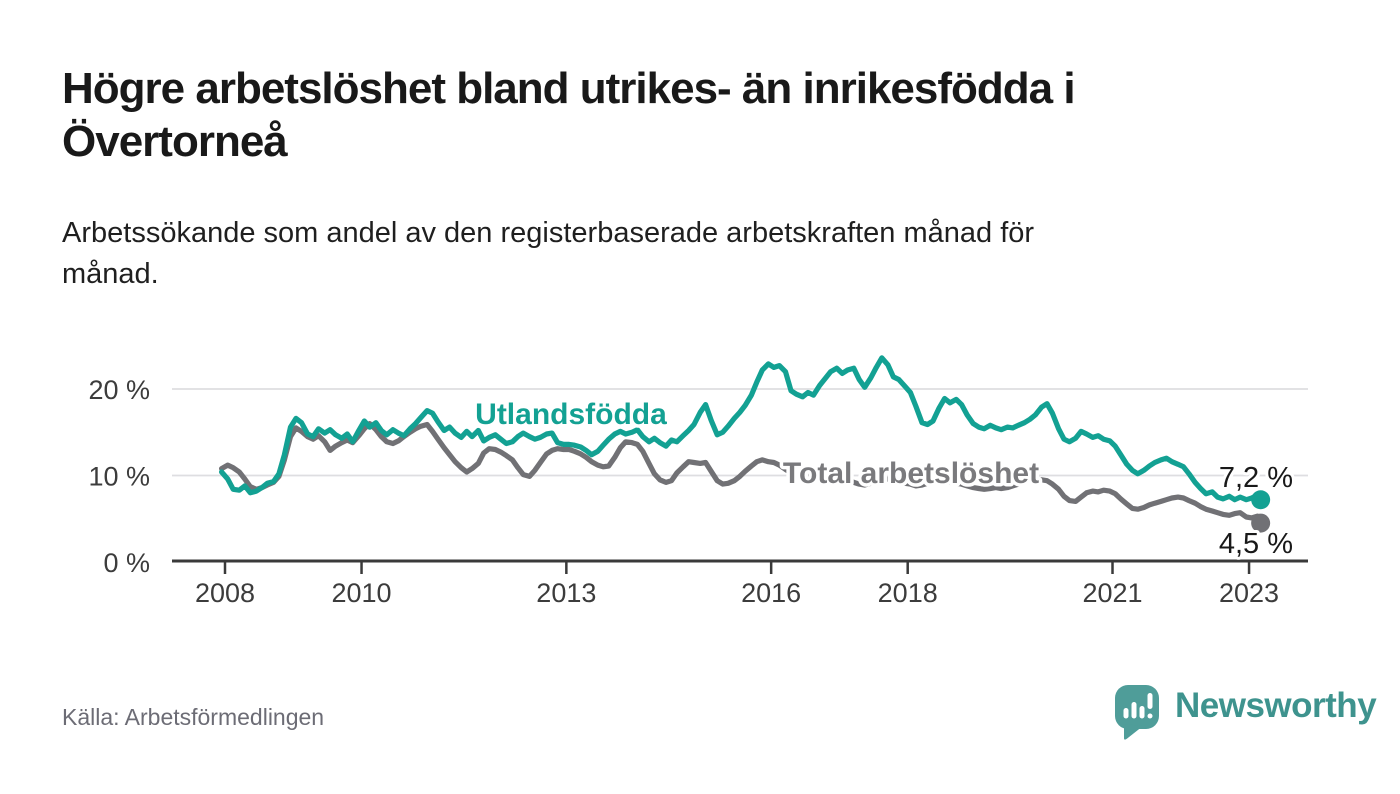  I want to click on series-end-dot-total-arbetsl-shet, so click(1261, 523).